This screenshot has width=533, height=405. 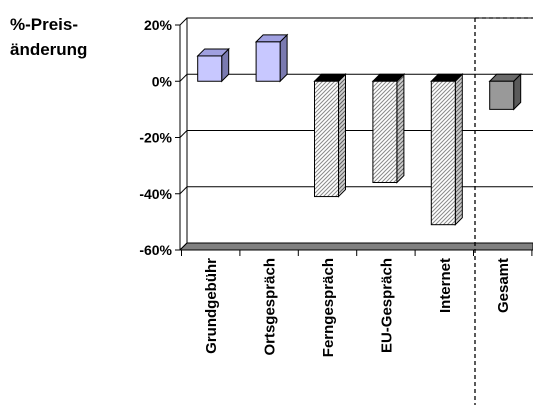 I want to click on y-tick-labels: 20% 0% -20% -40% -60%, so click(x=159, y=137).